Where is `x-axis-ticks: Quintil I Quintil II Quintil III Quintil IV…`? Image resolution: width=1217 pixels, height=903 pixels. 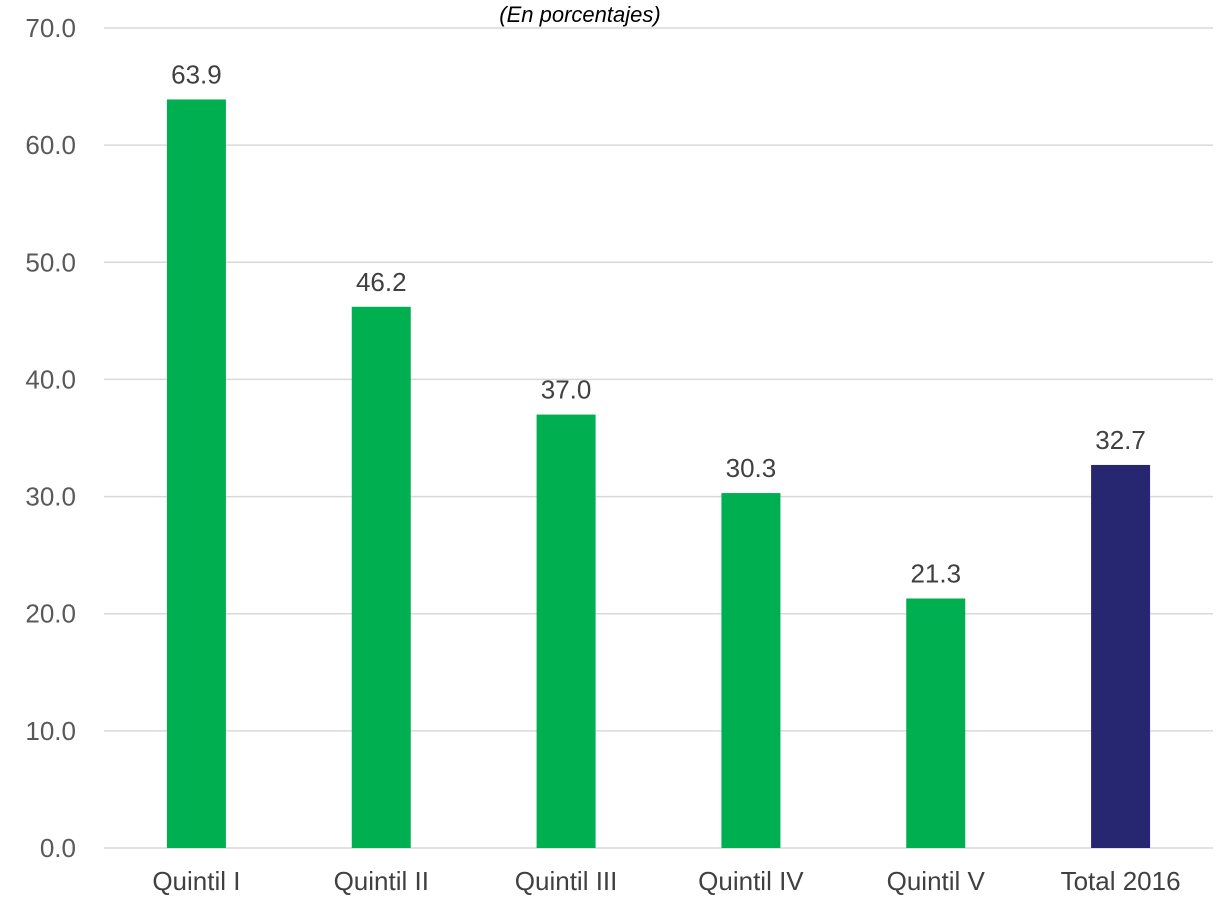 x-axis-ticks: Quintil I Quintil II Quintil III Quintil IV… is located at coordinates (666, 881).